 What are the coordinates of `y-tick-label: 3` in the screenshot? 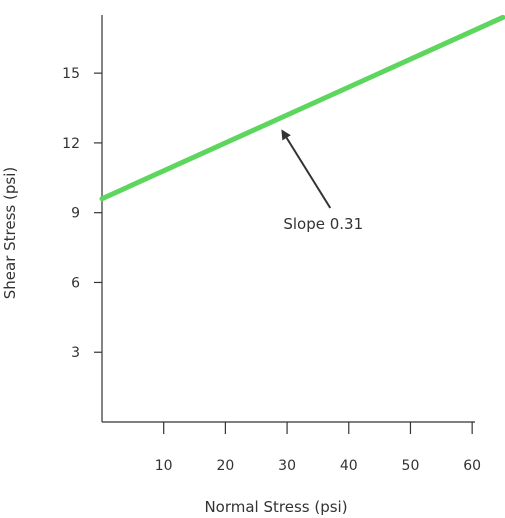 It's located at (75, 353).